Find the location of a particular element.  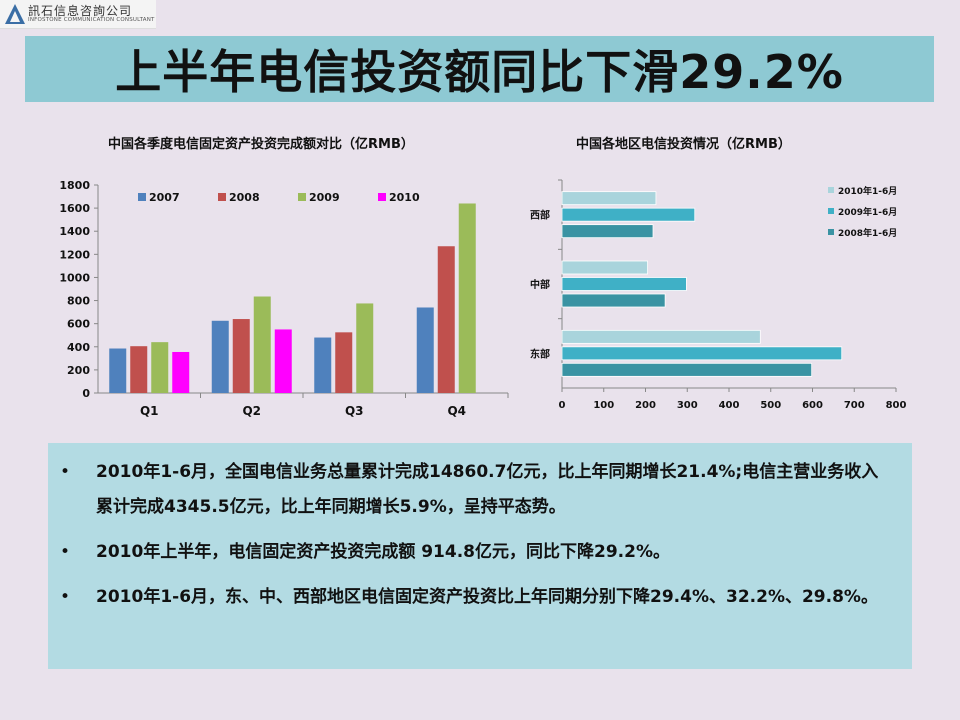

slide-title: 上半年电信投资额同比下滑29.2% is located at coordinates (479, 72).